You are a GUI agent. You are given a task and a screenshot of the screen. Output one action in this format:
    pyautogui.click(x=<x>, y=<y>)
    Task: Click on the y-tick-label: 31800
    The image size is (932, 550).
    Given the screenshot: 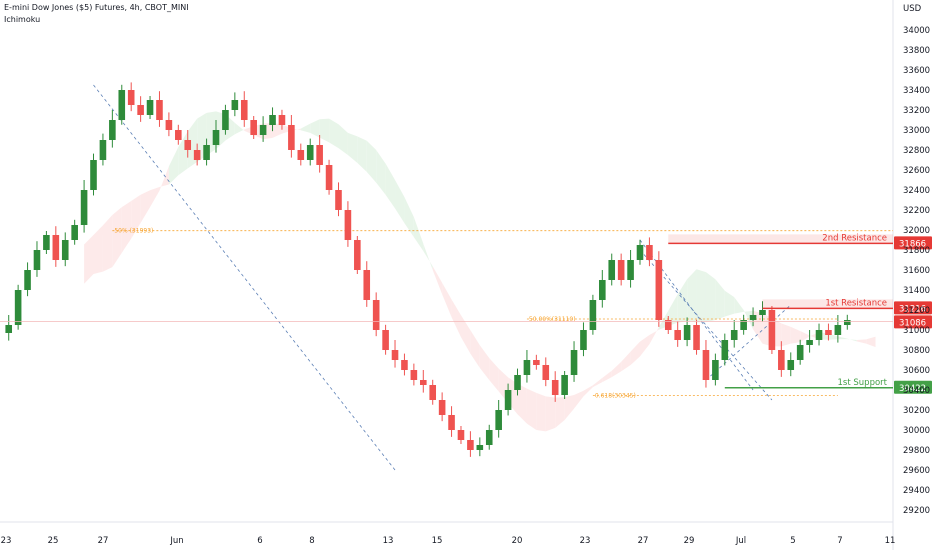 What is the action you would take?
    pyautogui.click(x=916, y=251)
    